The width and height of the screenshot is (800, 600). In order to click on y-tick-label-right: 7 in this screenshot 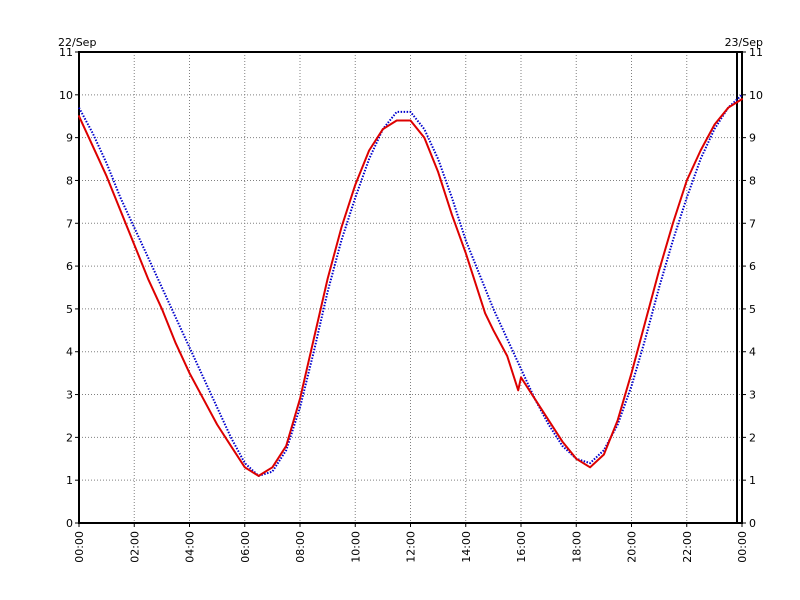, I will do `click(752, 223)`.